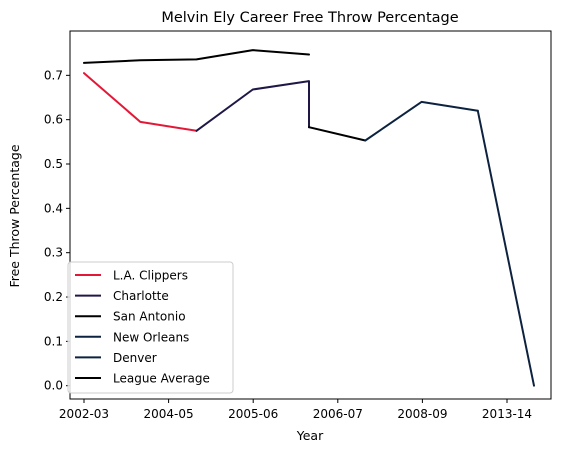  What do you see at coordinates (53, 164) in the screenshot?
I see `y-tick-label: 0.5` at bounding box center [53, 164].